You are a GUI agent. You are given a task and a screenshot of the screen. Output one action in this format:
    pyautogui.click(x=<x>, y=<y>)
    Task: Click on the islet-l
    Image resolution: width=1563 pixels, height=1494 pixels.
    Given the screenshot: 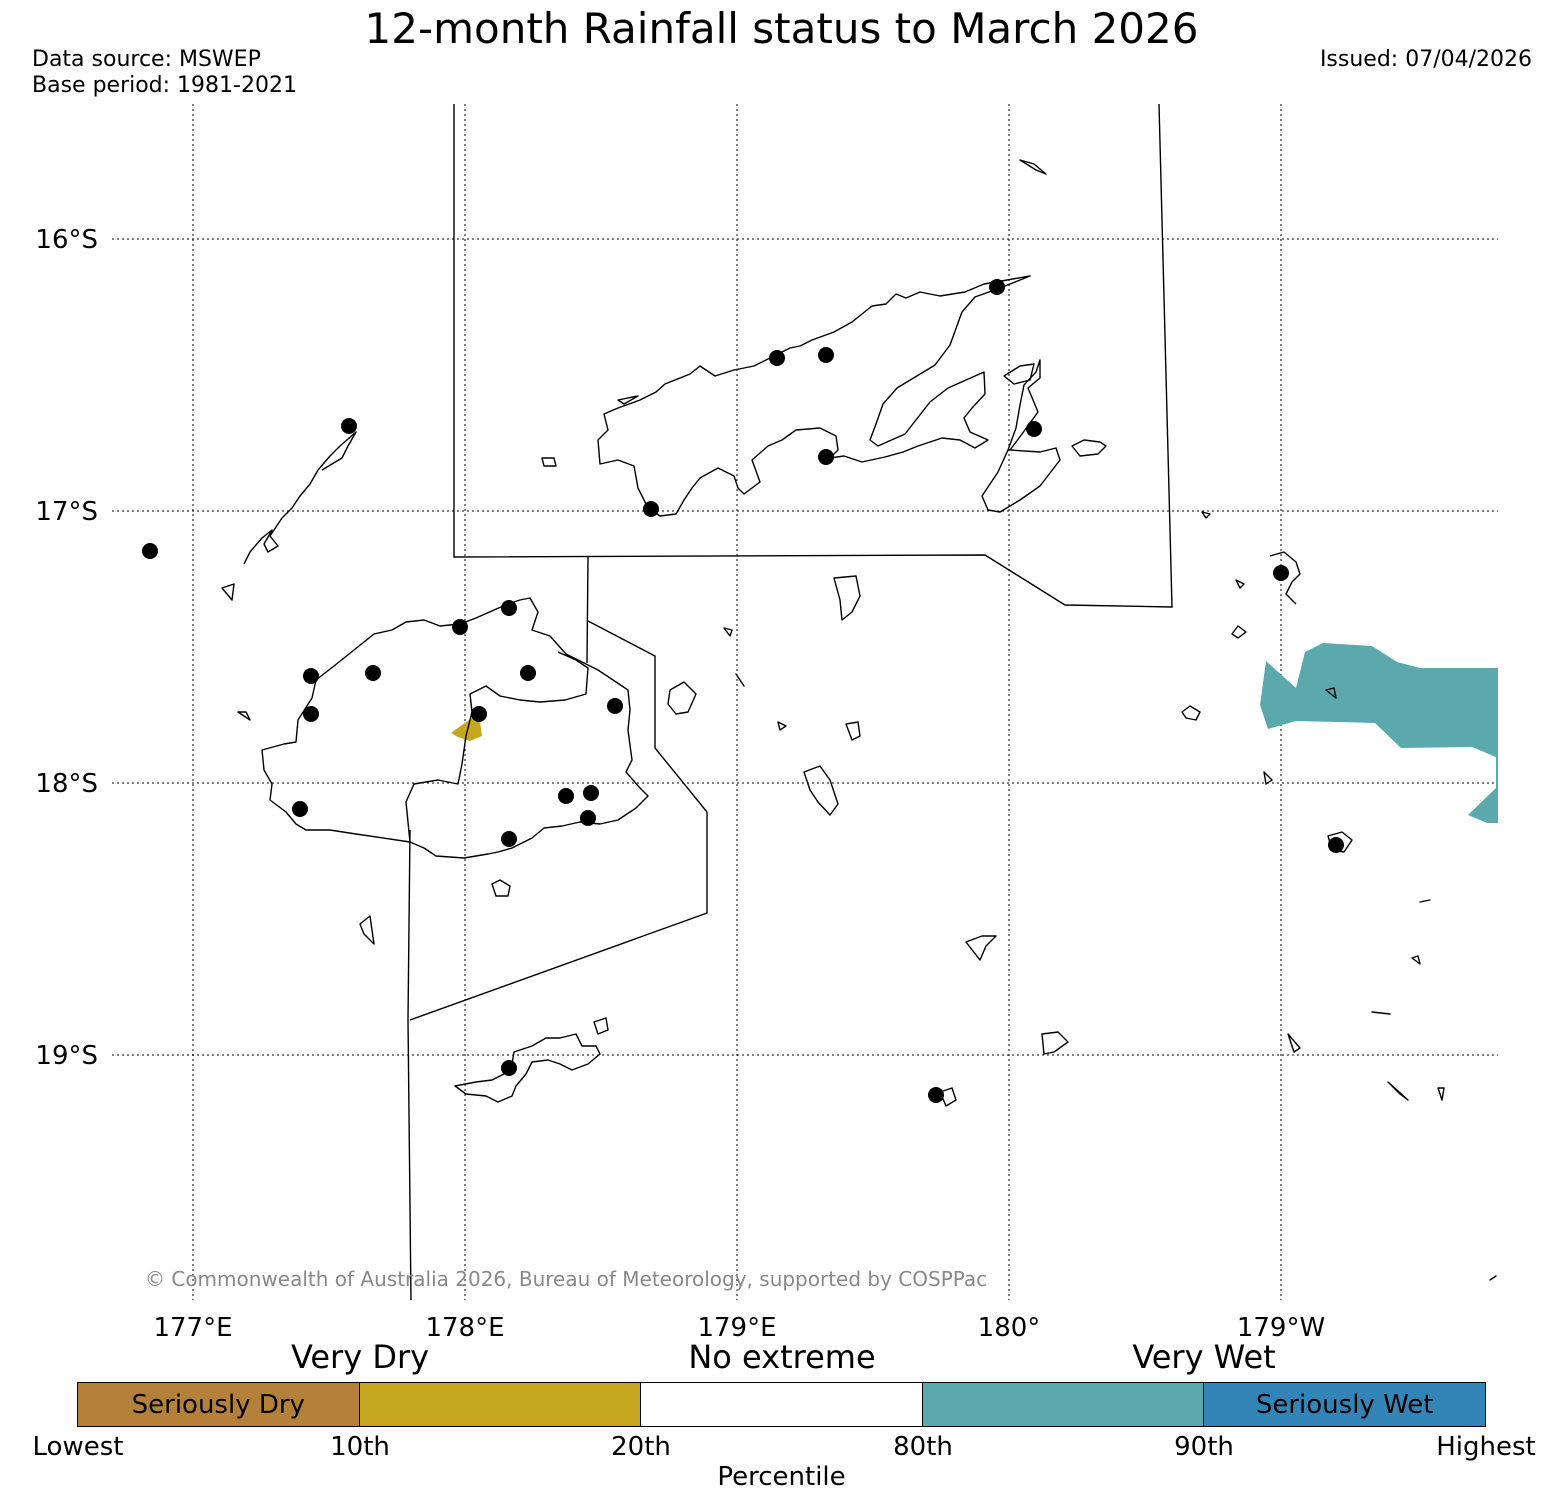 What is the action you would take?
    pyautogui.click(x=728, y=632)
    